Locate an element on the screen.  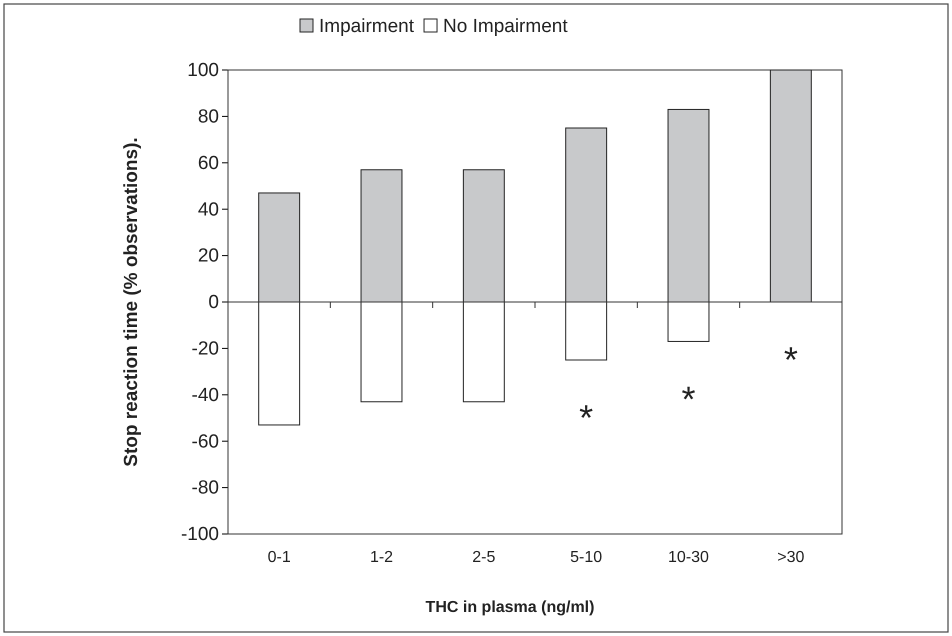
x-tick-label: 5-10 is located at coordinates (586, 557).